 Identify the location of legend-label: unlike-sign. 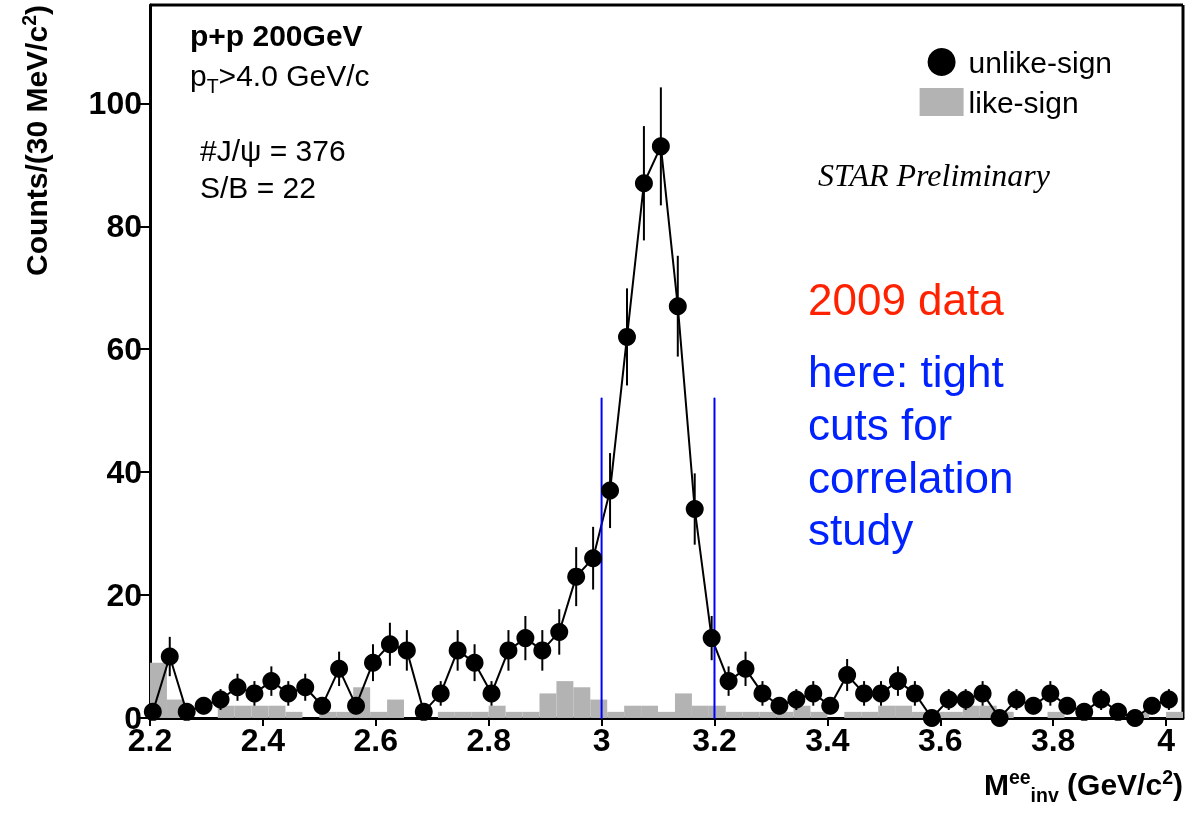
(1040, 62).